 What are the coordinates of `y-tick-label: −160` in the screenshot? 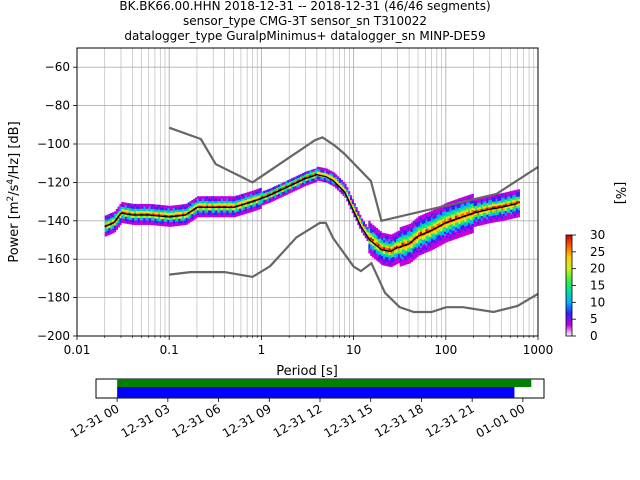 It's located at (53, 259).